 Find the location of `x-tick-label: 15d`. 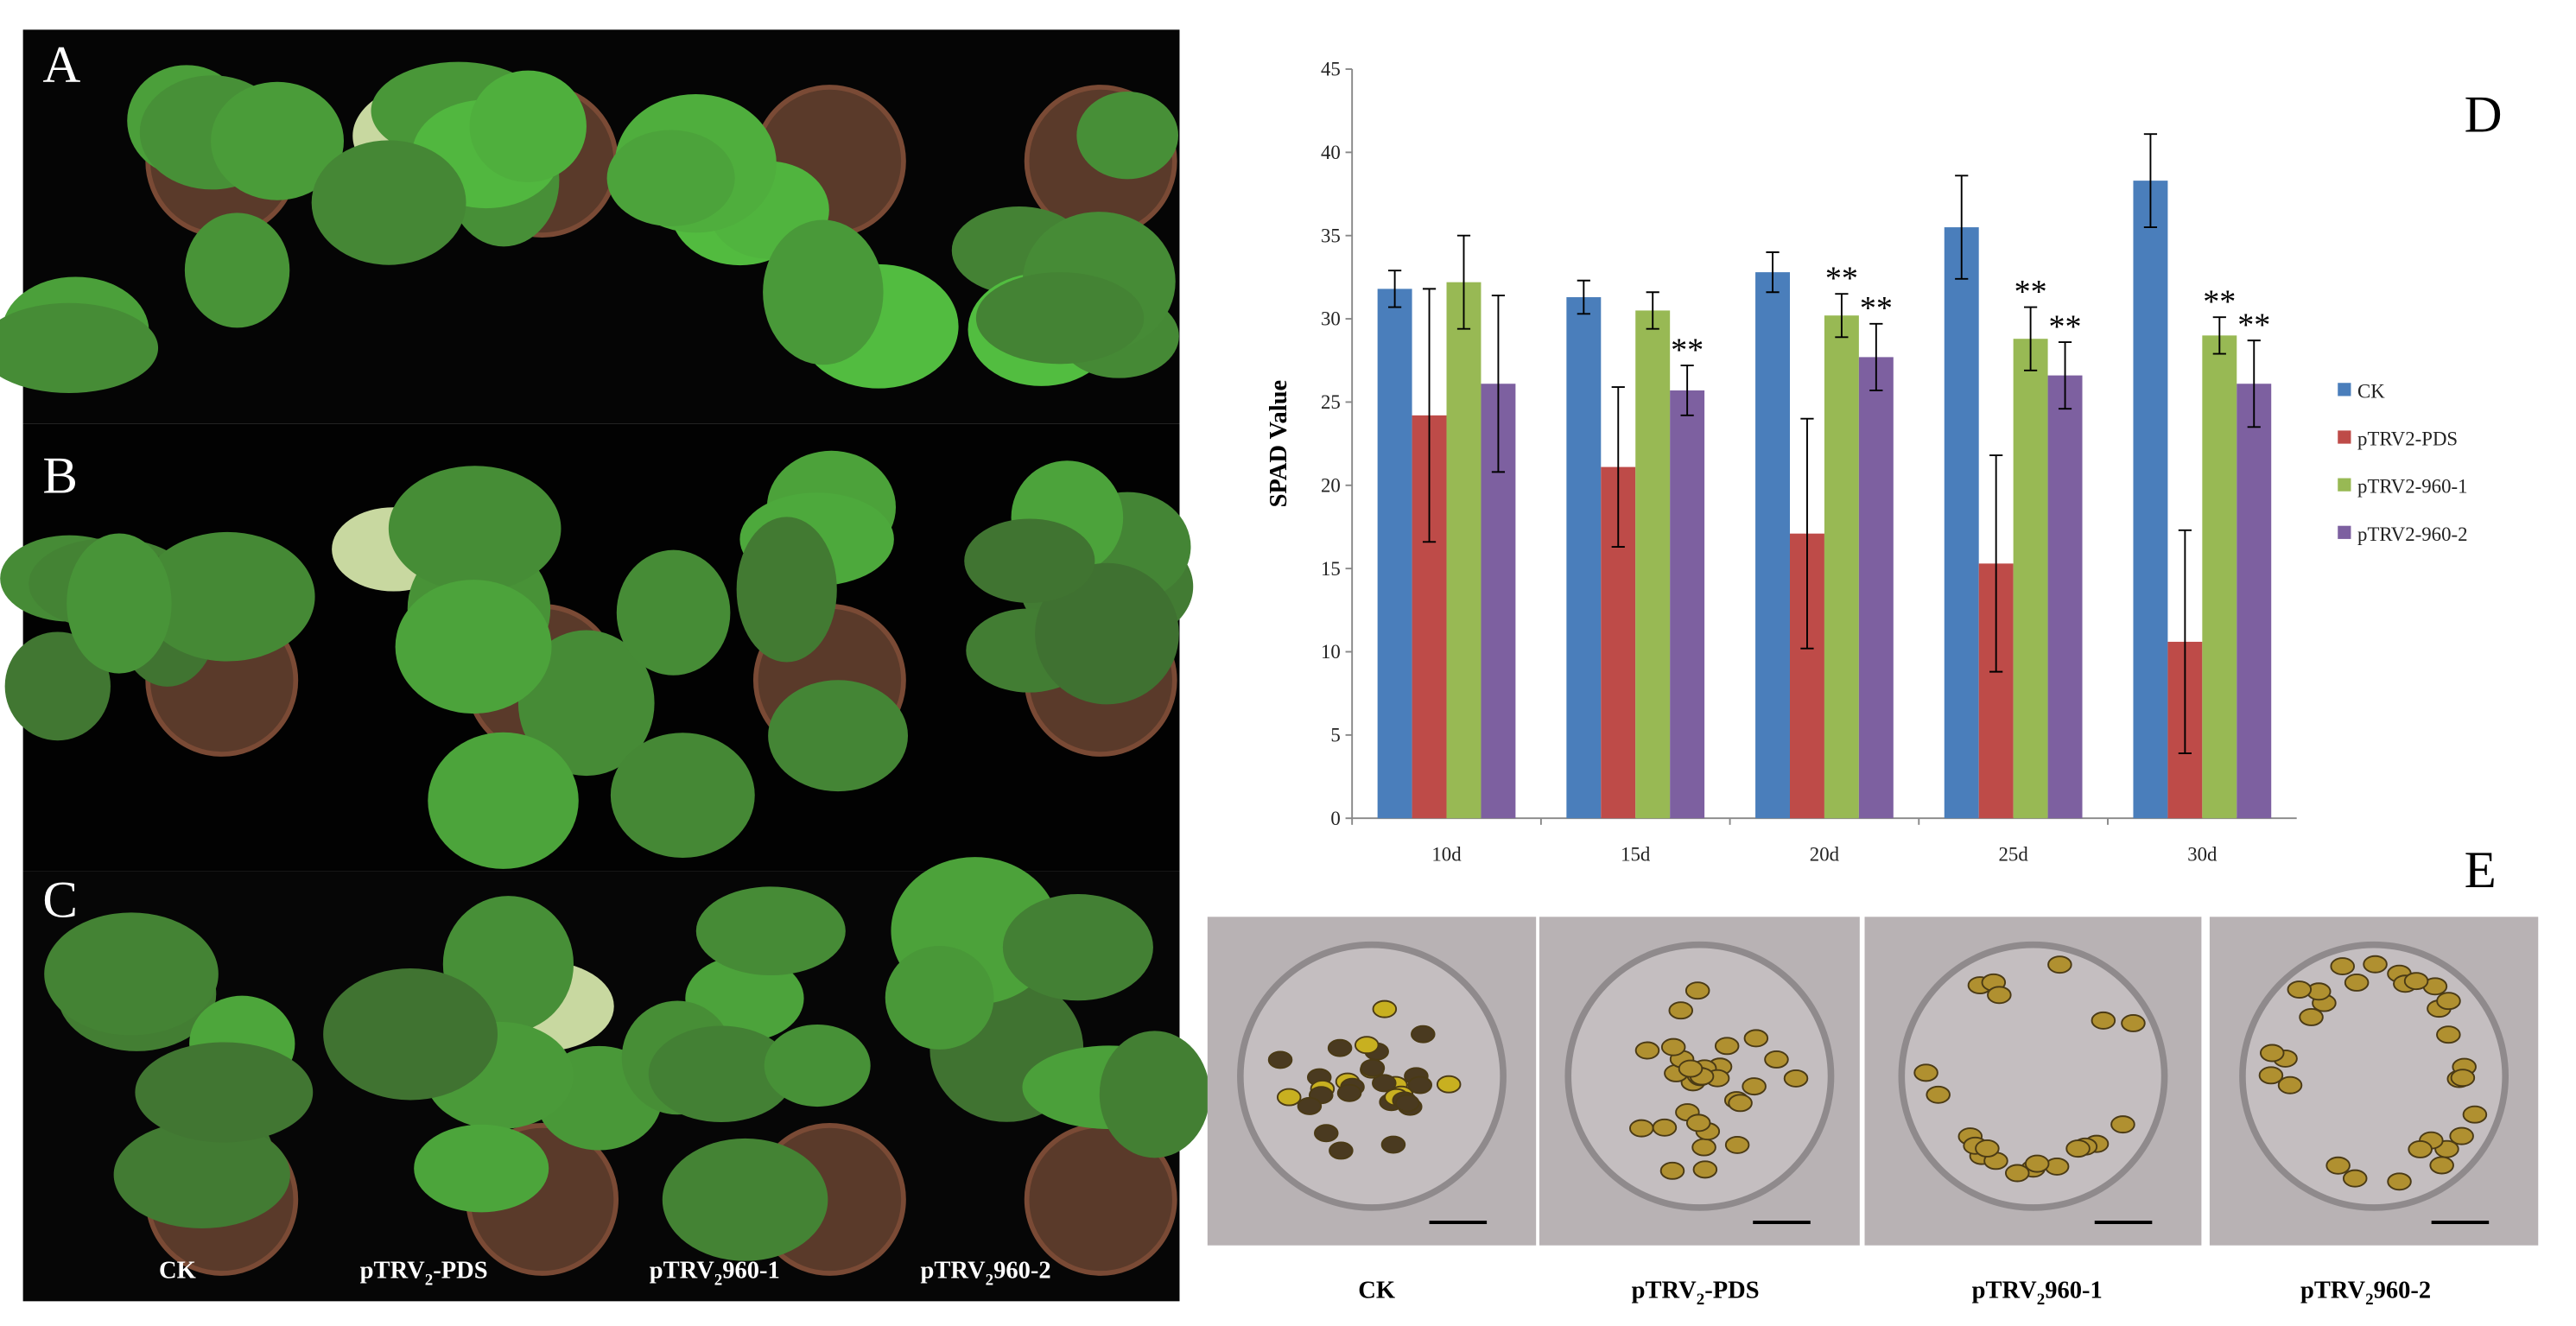

x-tick-label: 15d is located at coordinates (1636, 855).